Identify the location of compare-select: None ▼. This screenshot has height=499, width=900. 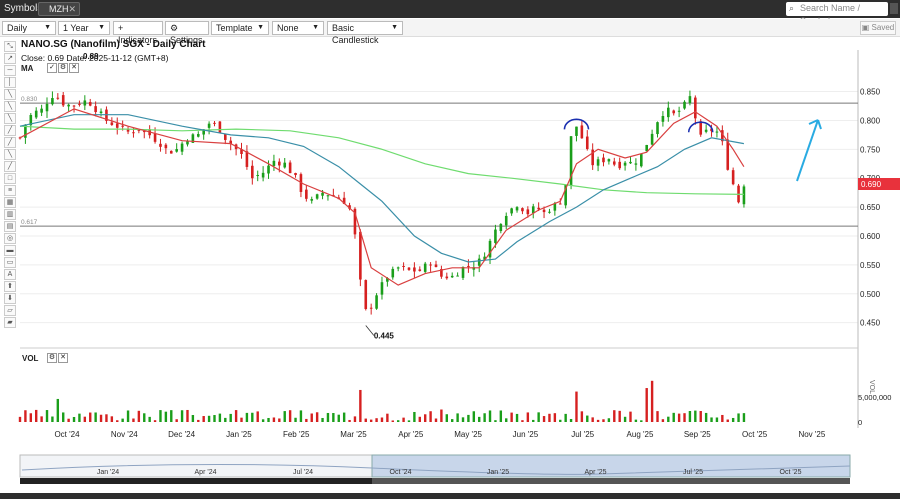
(298, 28).